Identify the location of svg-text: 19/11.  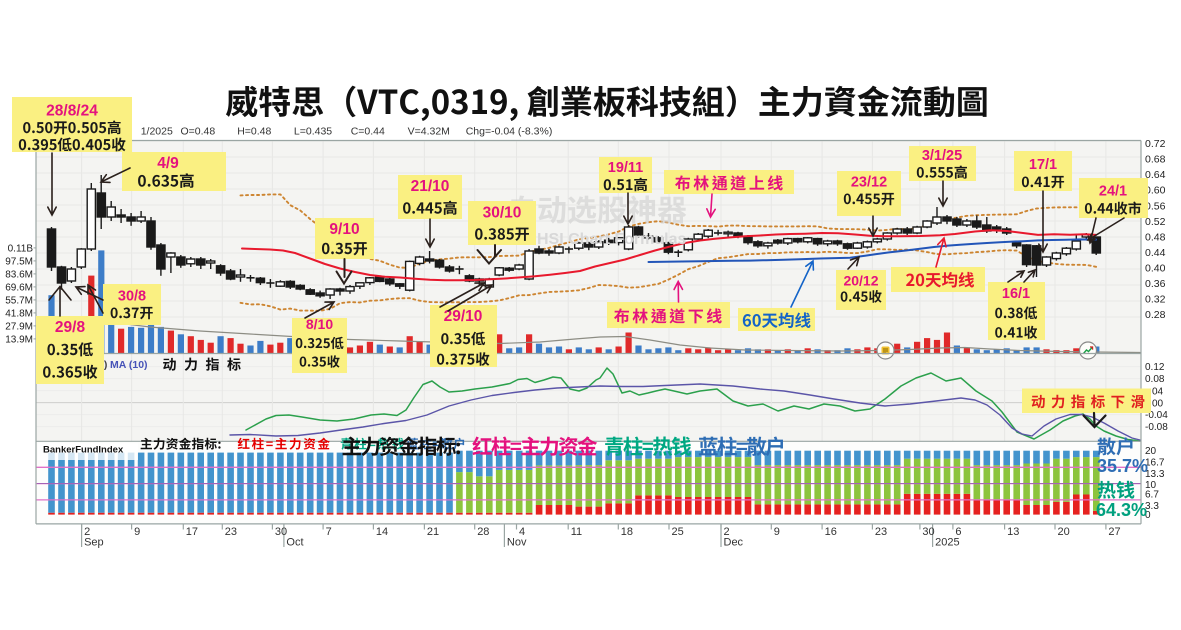
(626, 168).